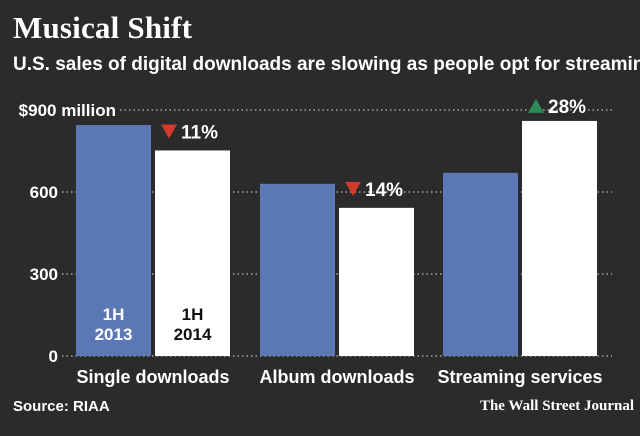  What do you see at coordinates (114, 334) in the screenshot?
I see `series-label: 2013` at bounding box center [114, 334].